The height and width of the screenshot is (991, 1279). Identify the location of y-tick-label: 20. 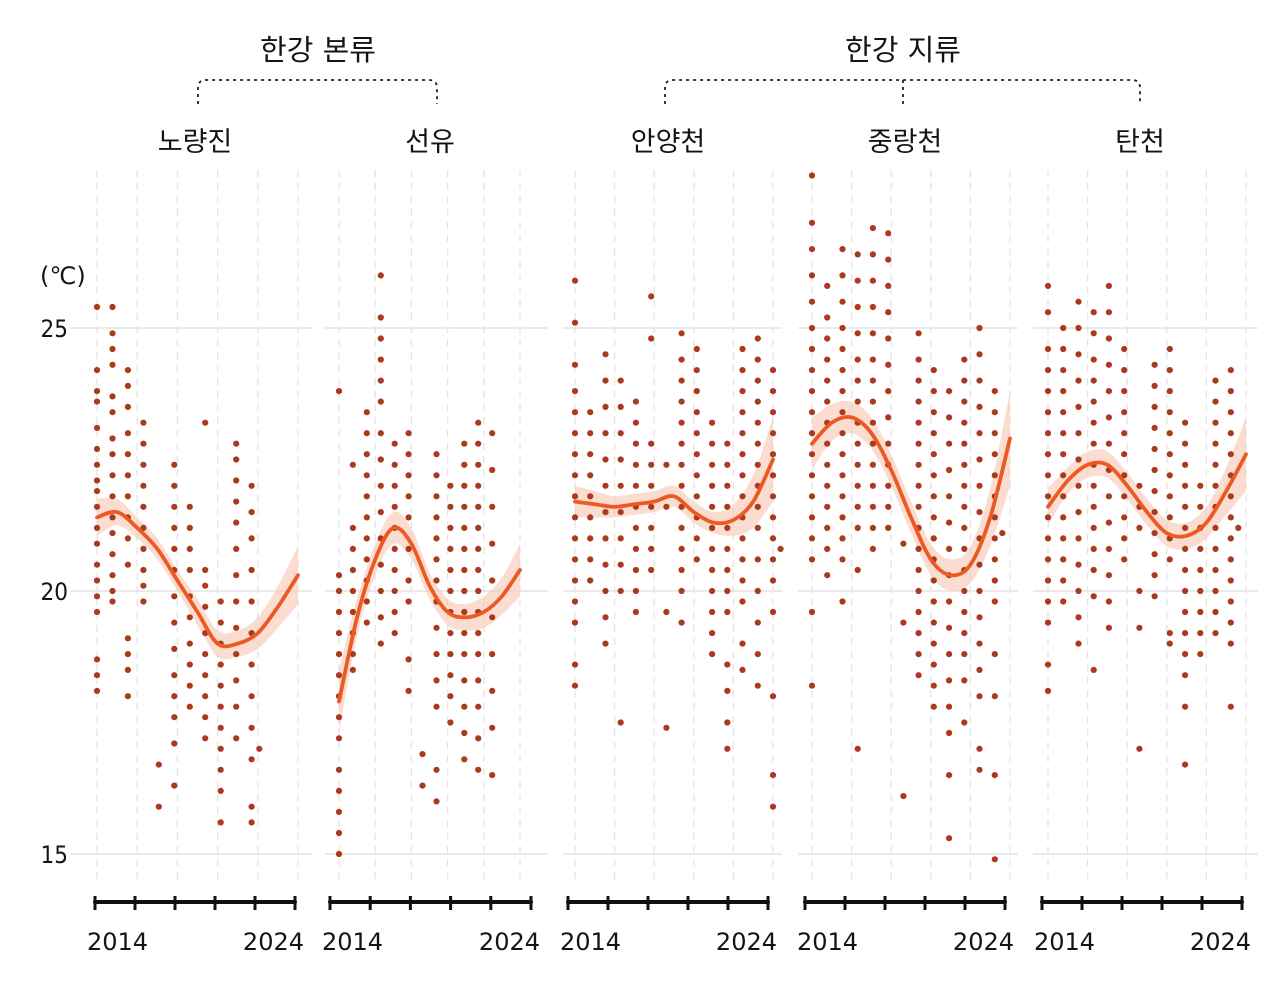
(54, 592).